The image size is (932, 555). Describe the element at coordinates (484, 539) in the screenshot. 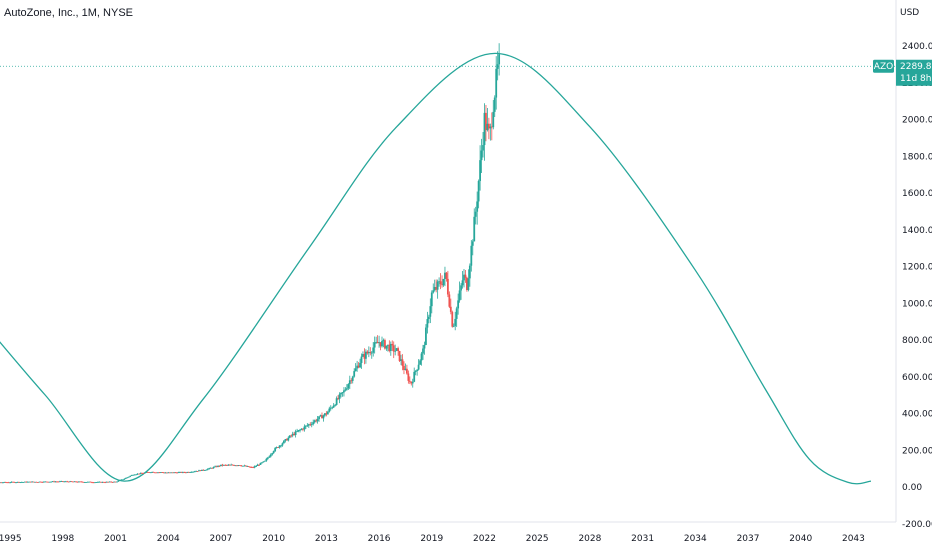

I see `x-tick-label: 2022` at that location.